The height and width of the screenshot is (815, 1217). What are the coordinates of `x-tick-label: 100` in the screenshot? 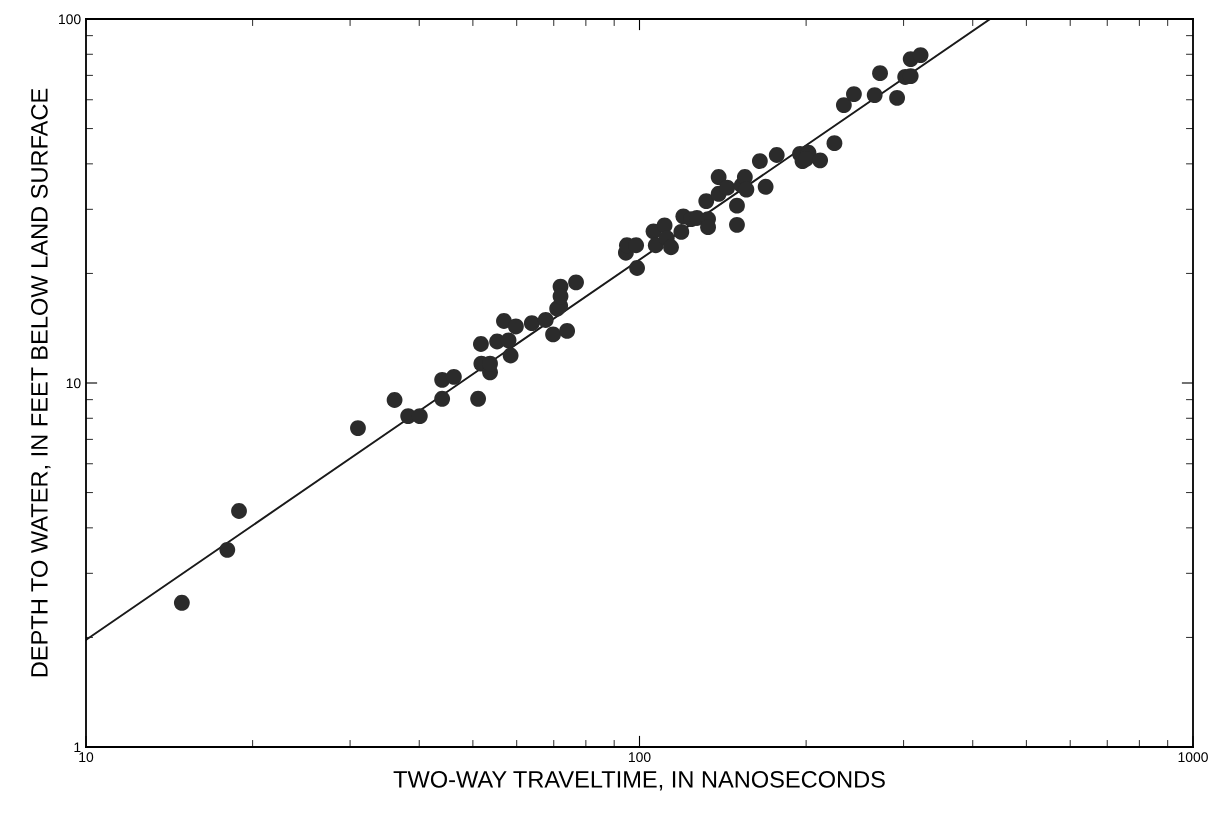 It's located at (639, 757).